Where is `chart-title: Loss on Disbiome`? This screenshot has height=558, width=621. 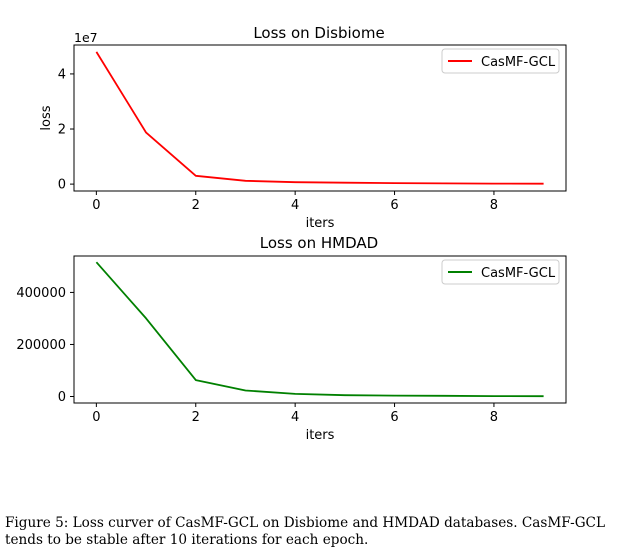
chart-title: Loss on Disbiome is located at coordinates (318, 33).